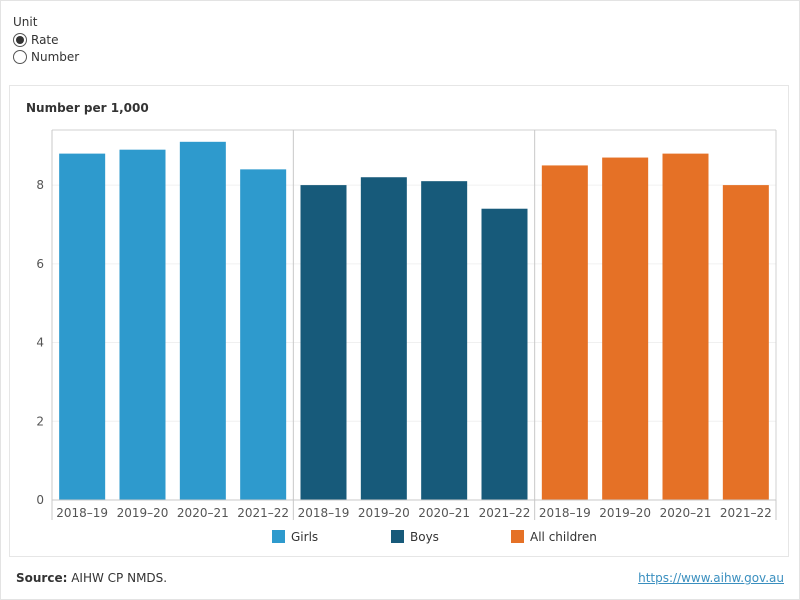 This screenshot has width=800, height=600. Describe the element at coordinates (384, 513) in the screenshot. I see `x-tick-label-1-1: 2019–20` at that location.